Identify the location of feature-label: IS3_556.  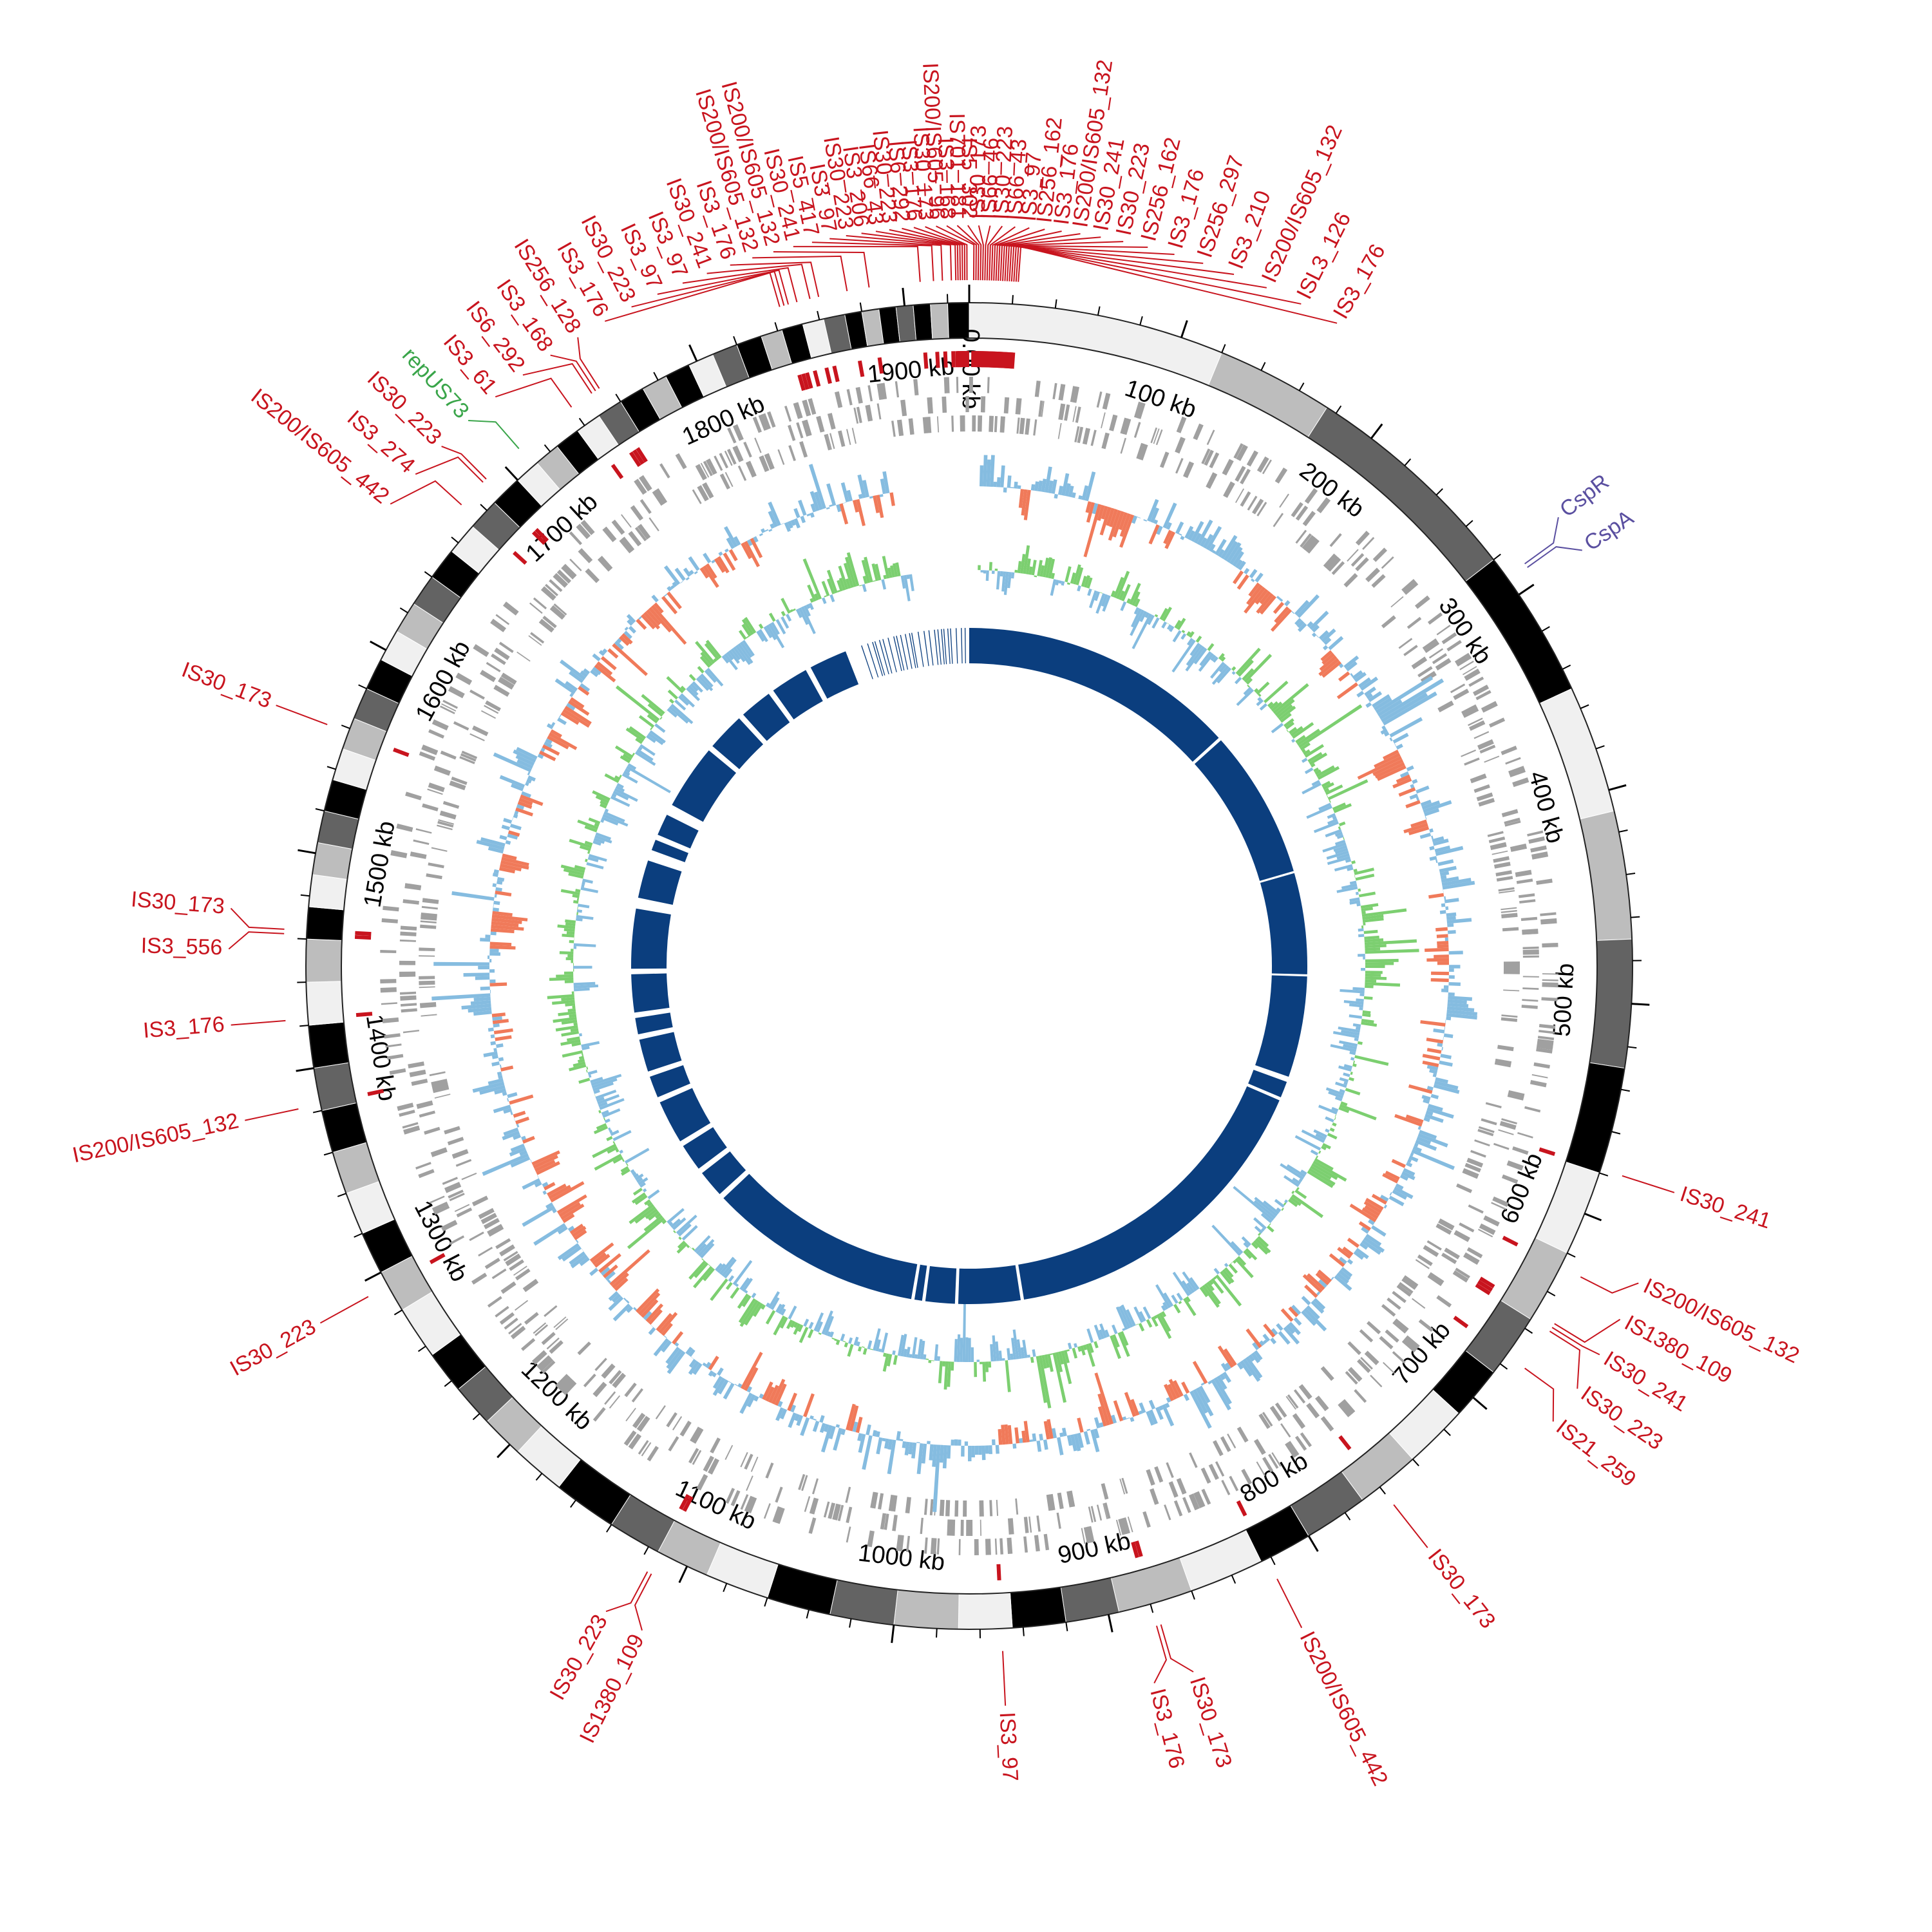
(182, 946).